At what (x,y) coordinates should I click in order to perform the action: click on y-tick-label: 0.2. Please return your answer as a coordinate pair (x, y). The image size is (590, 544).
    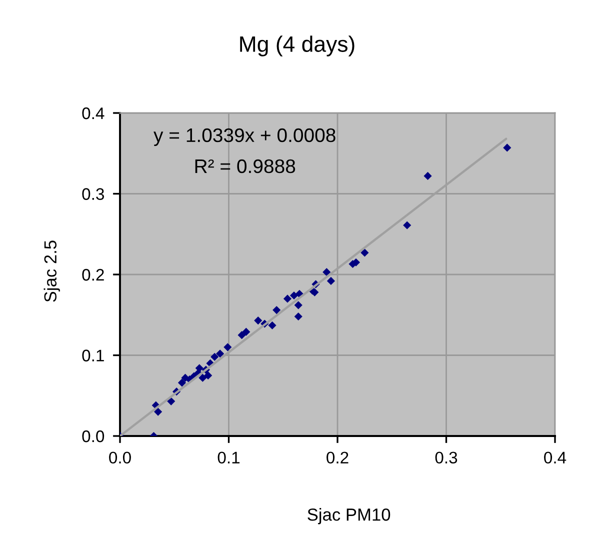
    Looking at the image, I should click on (93, 274).